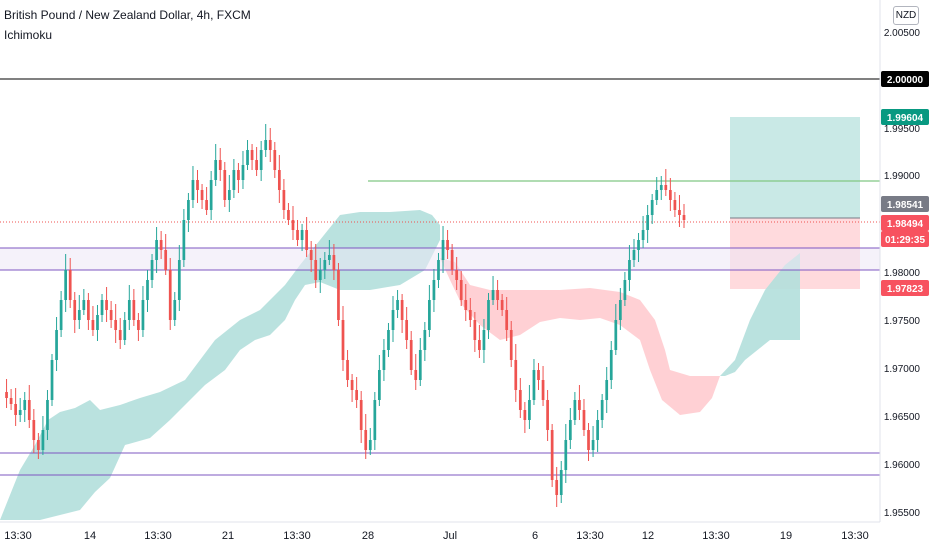 The image size is (932, 555). I want to click on last-price-tag, so click(905, 223).